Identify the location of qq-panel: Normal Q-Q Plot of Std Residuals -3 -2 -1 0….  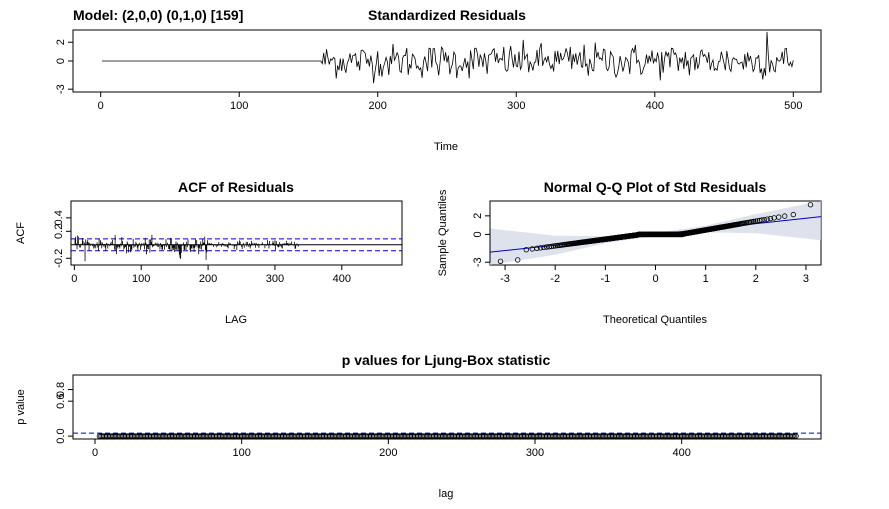
(629, 252).